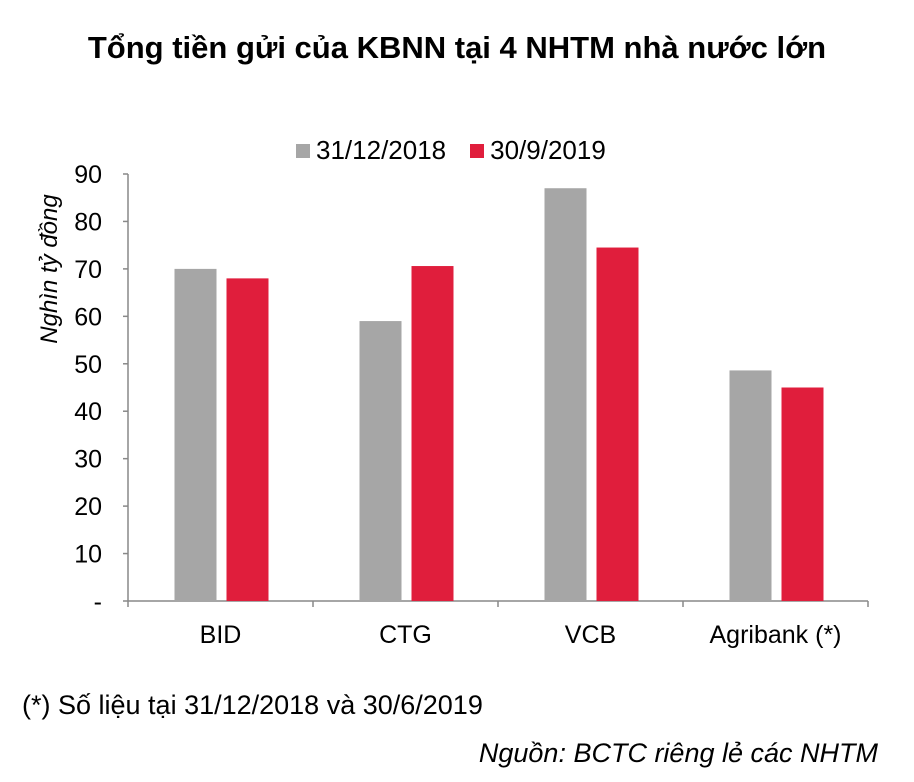  I want to click on y-tick-label: 50, so click(88, 365).